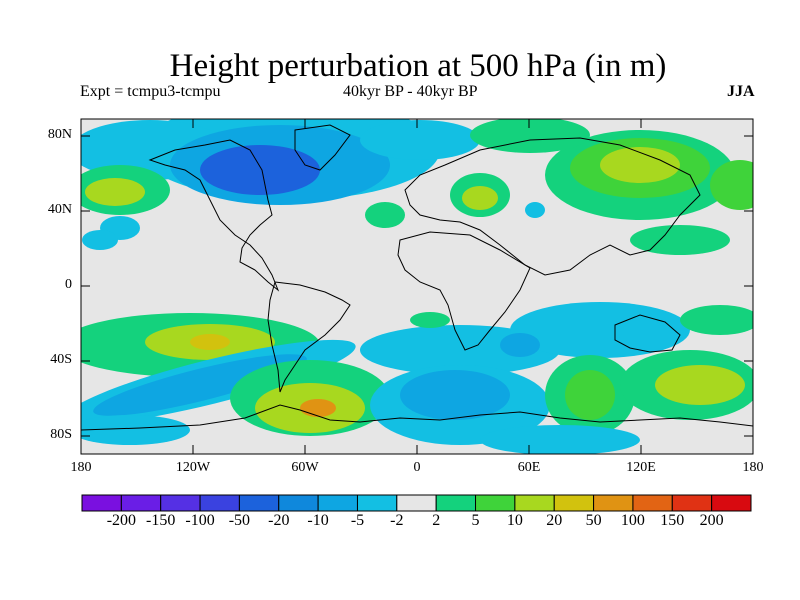  I want to click on colorbar-label: -50, so click(239, 520).